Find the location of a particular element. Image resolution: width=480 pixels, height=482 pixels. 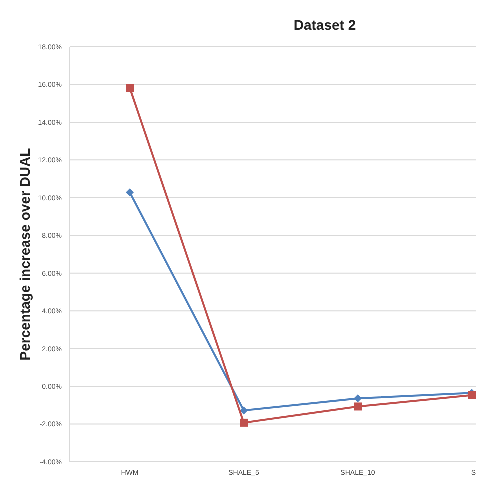

chart-title: Dataset 2 is located at coordinates (325, 25).